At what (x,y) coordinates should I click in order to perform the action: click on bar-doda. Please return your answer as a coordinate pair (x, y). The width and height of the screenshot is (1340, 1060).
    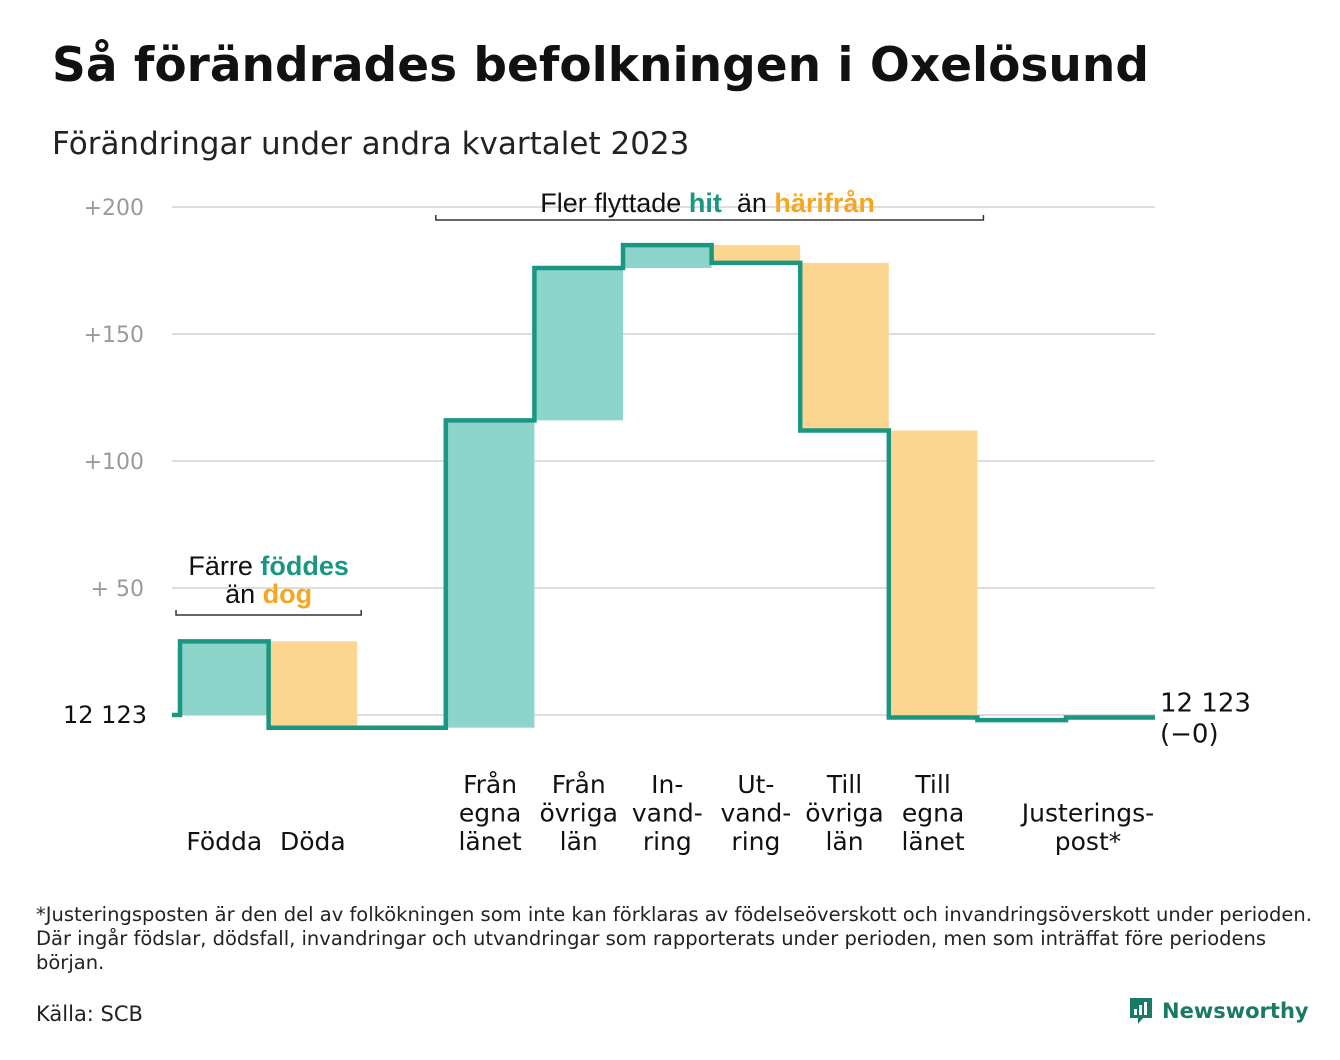
    Looking at the image, I should click on (313, 684).